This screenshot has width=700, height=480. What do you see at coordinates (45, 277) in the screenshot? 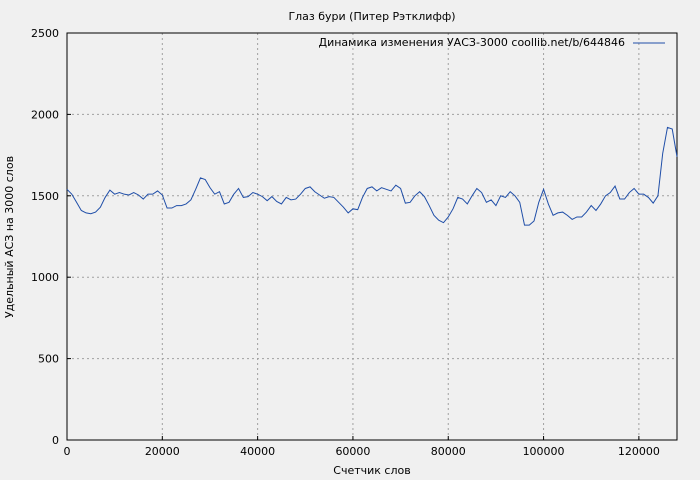
I see `y-tick-label: 1000` at bounding box center [45, 277].